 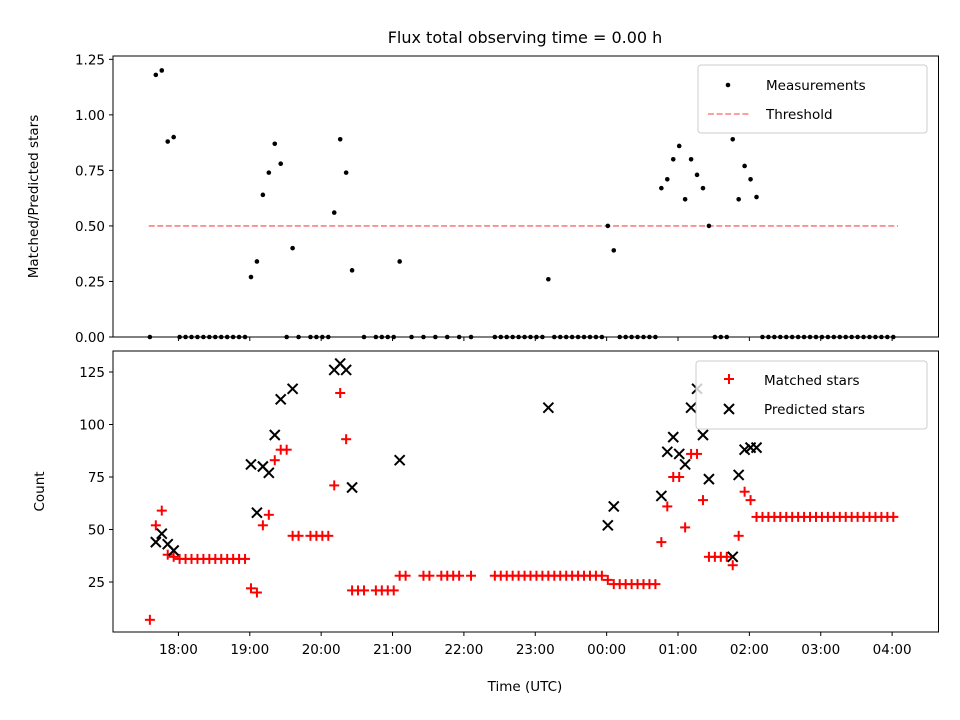 What do you see at coordinates (811, 395) in the screenshot?
I see `count-legend-box` at bounding box center [811, 395].